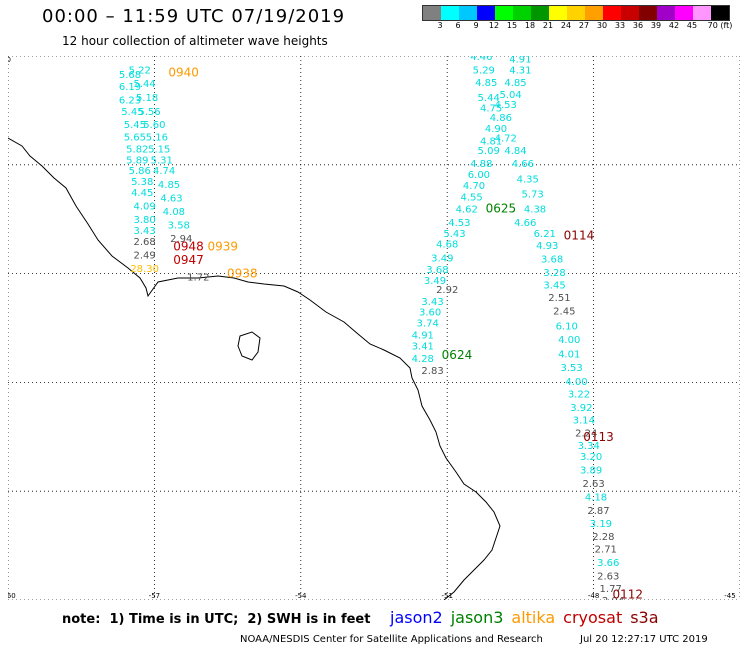  What do you see at coordinates (530, 25) in the screenshot?
I see `colorbar-label: 18` at bounding box center [530, 25].